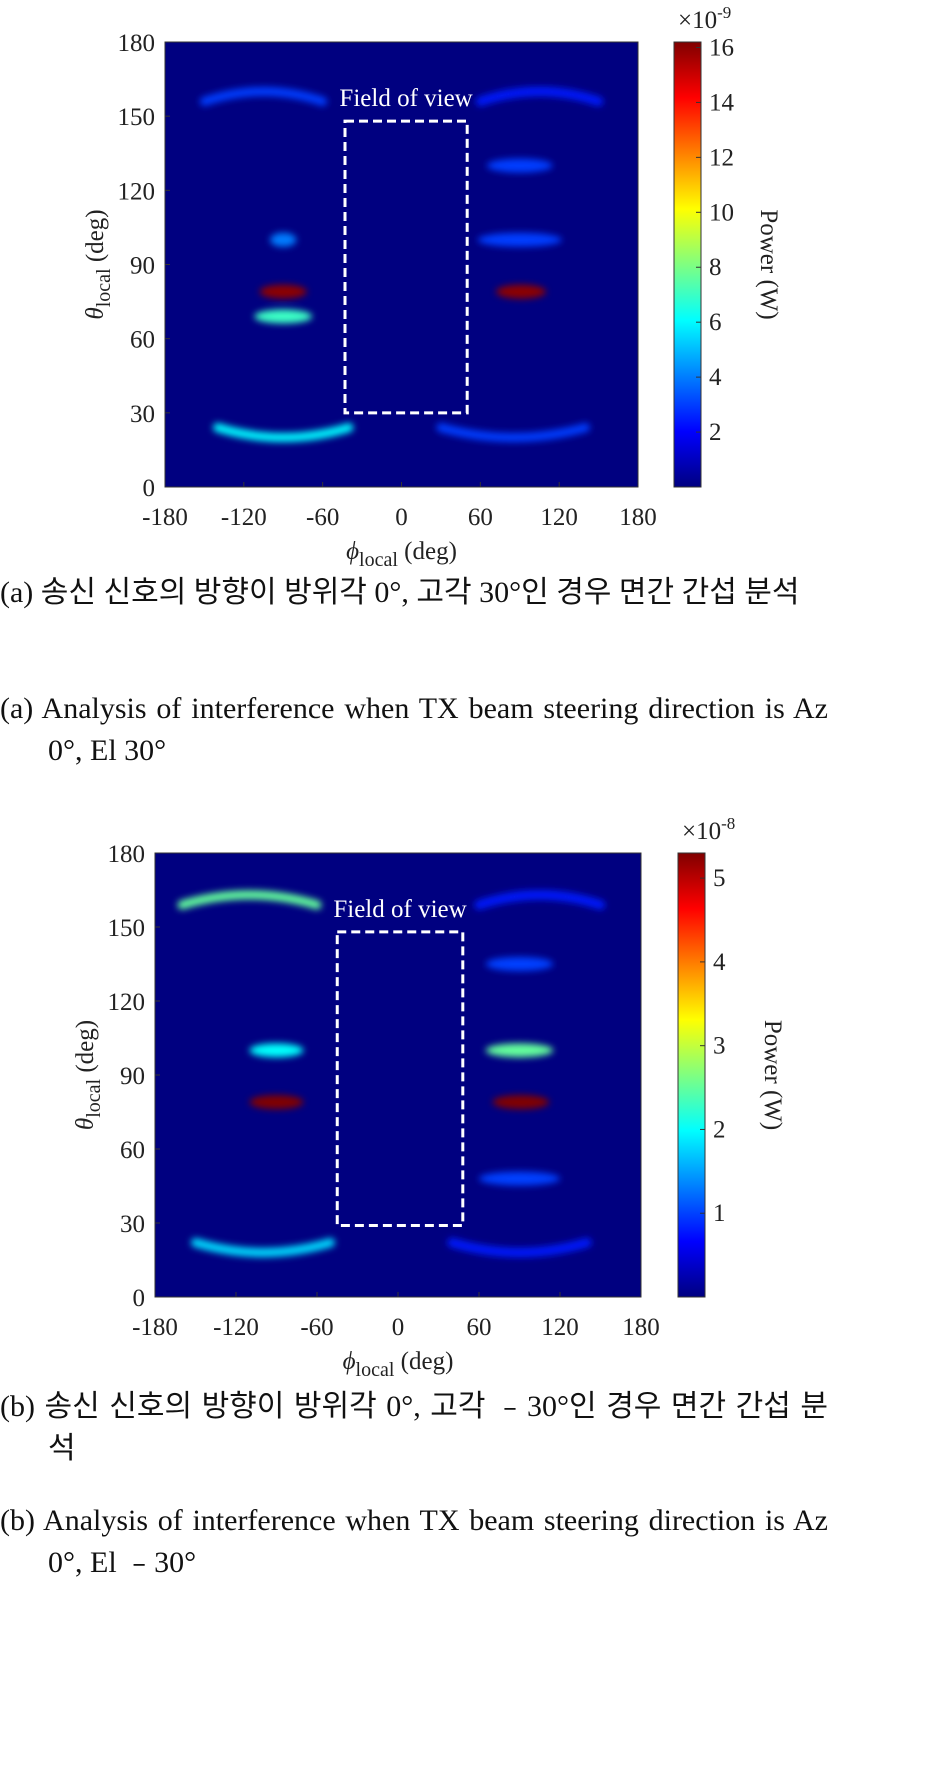 Image resolution: width=935 pixels, height=1771 pixels. I want to click on x-tick-label: 180, so click(641, 1327).